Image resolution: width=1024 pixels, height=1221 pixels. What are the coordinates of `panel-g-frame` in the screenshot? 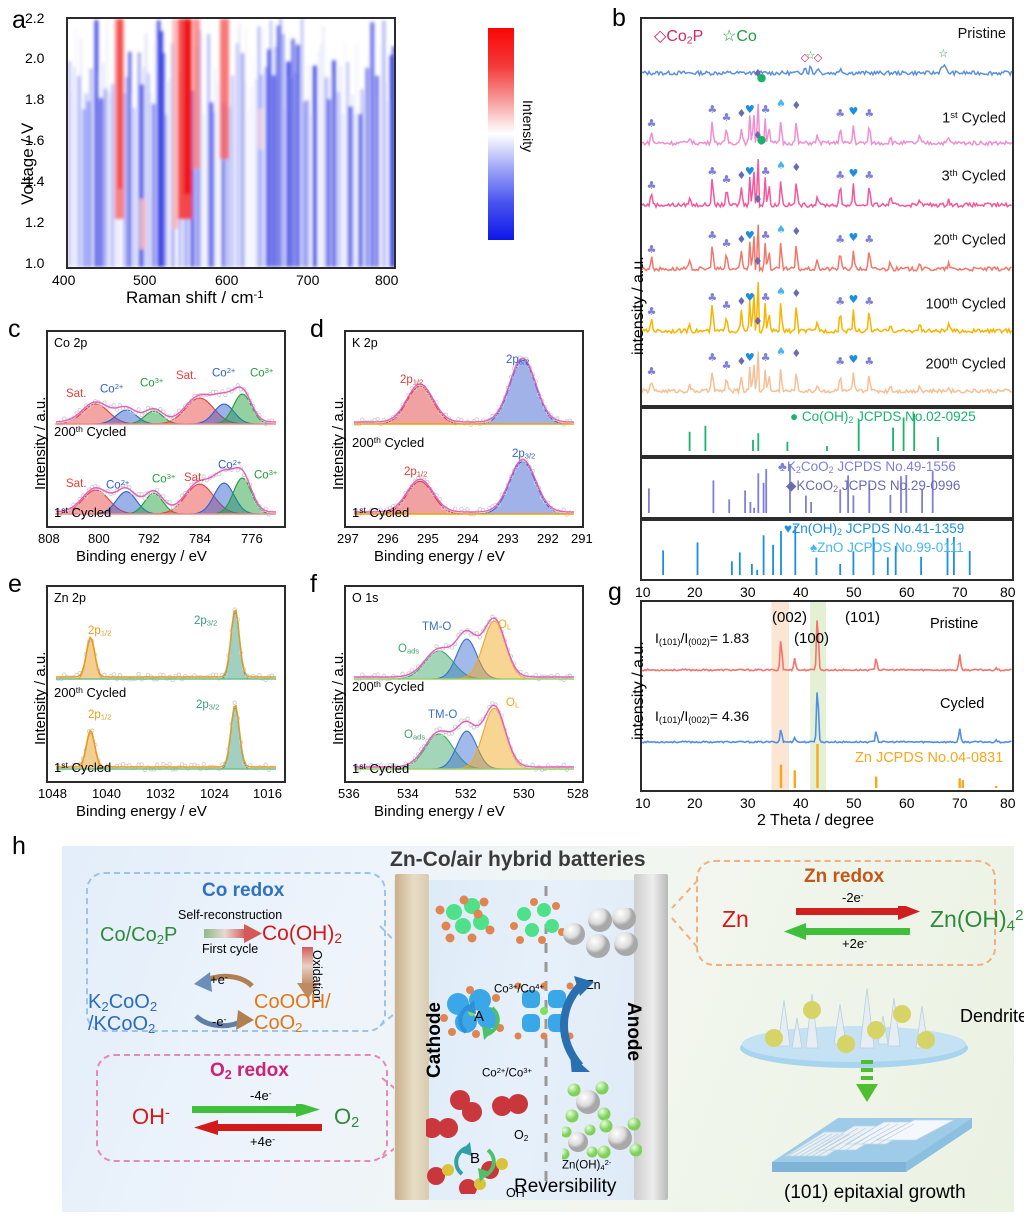 It's located at (827, 696).